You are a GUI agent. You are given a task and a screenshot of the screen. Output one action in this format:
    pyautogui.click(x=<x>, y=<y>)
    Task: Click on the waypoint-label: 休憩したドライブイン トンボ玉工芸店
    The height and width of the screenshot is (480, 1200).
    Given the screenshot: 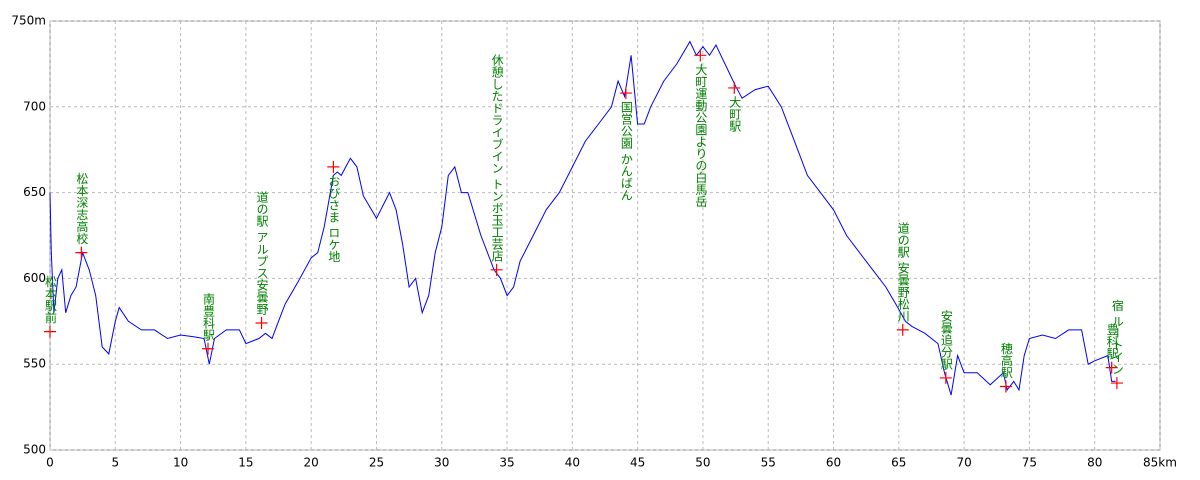 What is the action you would take?
    pyautogui.click(x=497, y=158)
    